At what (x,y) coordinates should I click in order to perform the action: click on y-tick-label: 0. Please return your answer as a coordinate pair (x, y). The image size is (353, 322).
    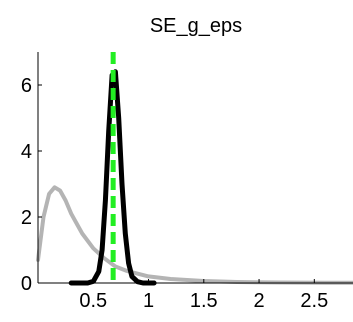
    Looking at the image, I should click on (26, 284).